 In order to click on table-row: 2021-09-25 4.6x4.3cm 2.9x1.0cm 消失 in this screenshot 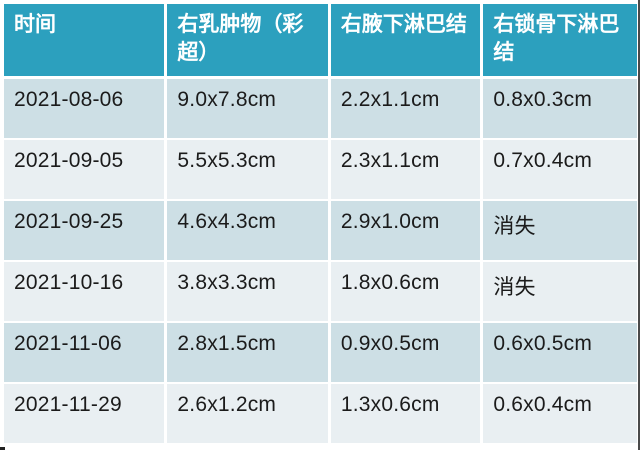, I will do `click(320, 231)`.